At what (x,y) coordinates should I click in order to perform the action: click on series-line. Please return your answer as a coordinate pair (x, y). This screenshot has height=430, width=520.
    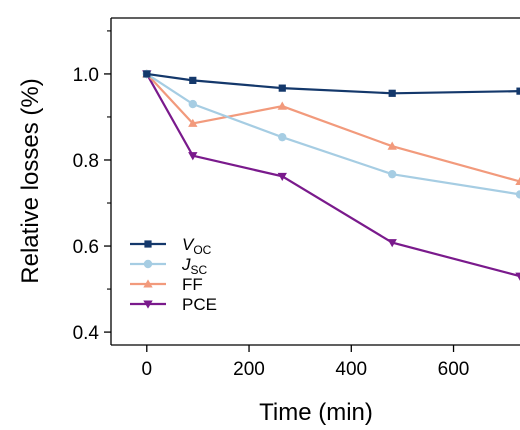
    Looking at the image, I should click on (333, 83).